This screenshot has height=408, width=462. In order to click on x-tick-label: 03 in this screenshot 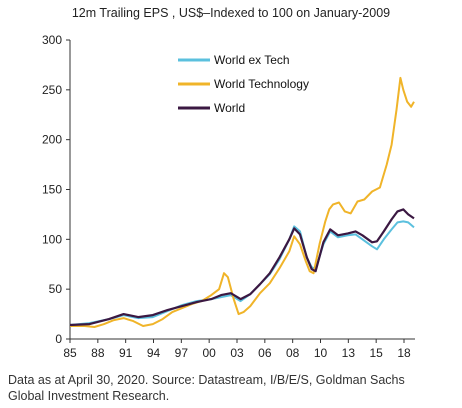, I will do `click(237, 353)`.